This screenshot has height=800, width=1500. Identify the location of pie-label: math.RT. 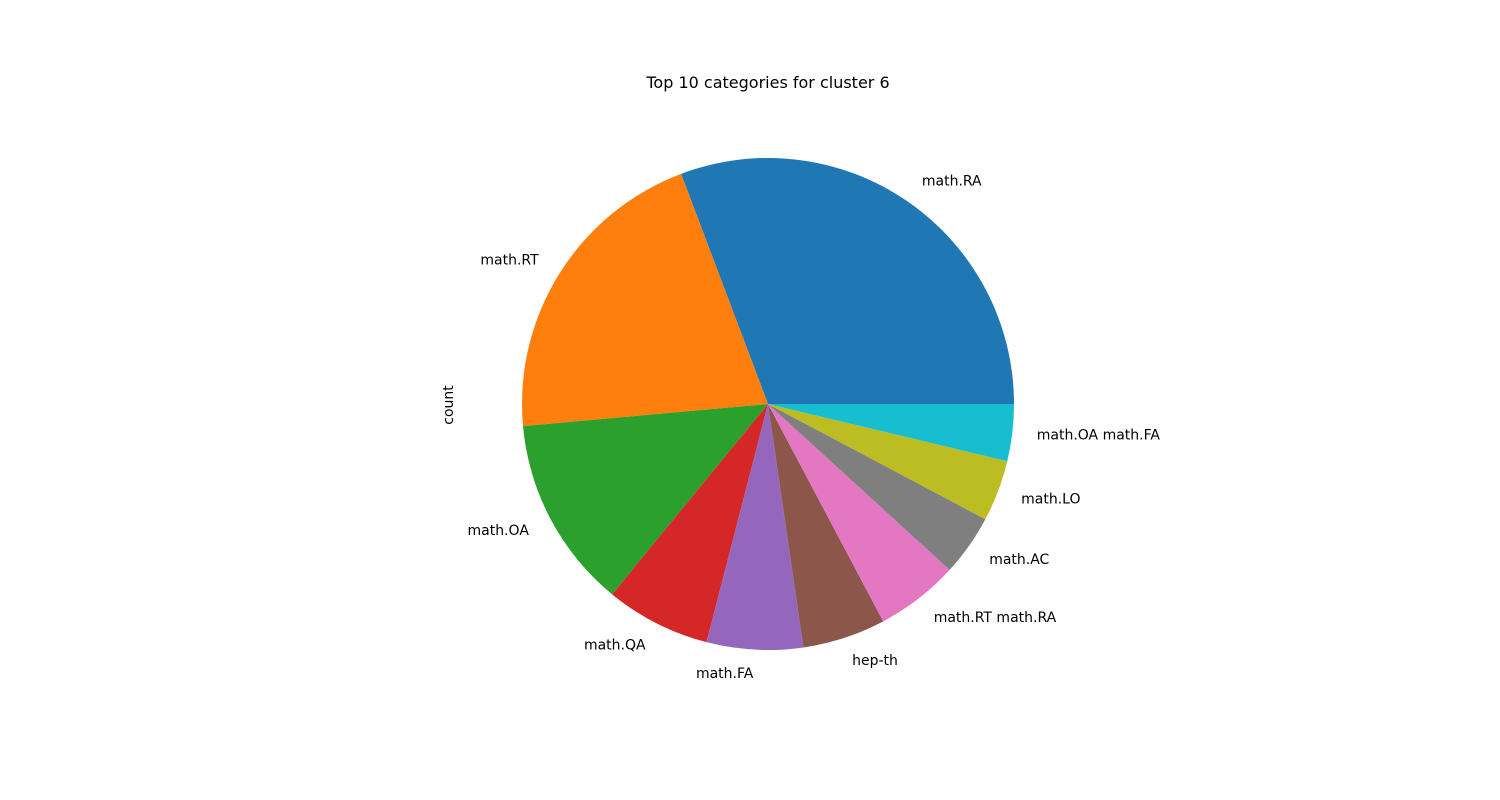
(509, 260).